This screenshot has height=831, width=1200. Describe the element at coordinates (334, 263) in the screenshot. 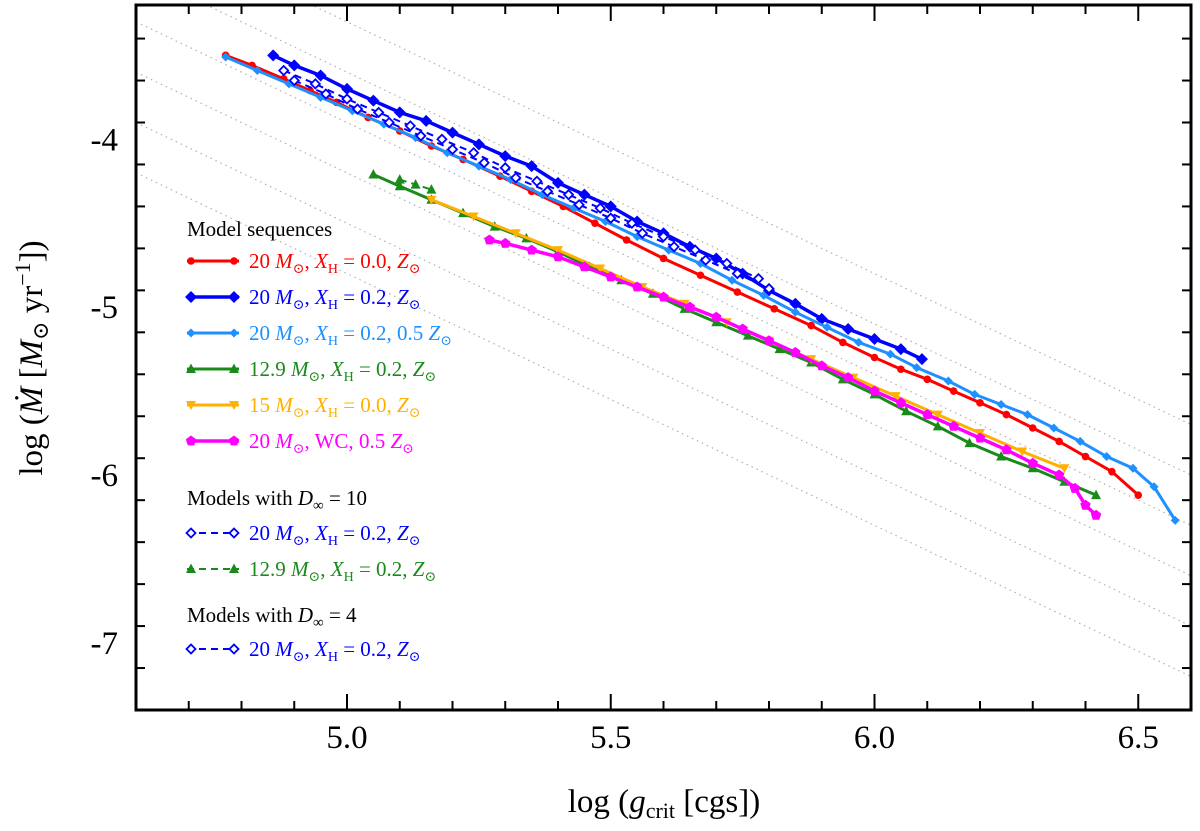

I see `legend-label: 20 M⊙, XH = 0.0, Z⊙` at that location.